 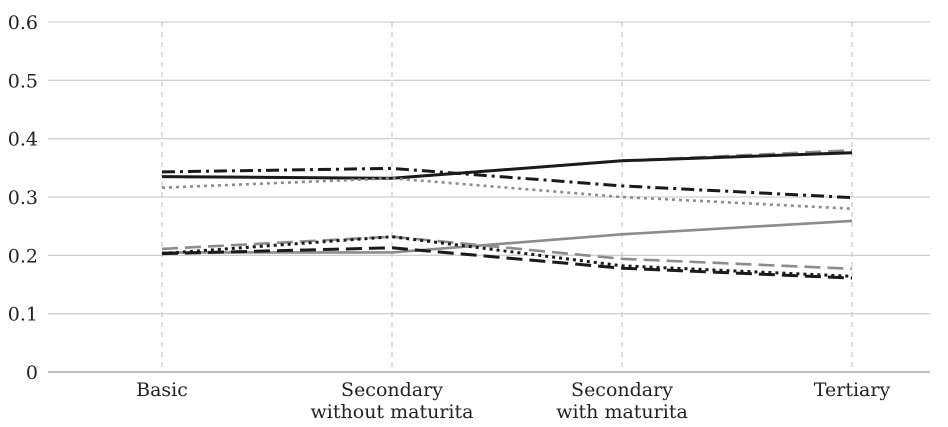 I want to click on x-category-label-line: Tertiary, so click(x=852, y=390).